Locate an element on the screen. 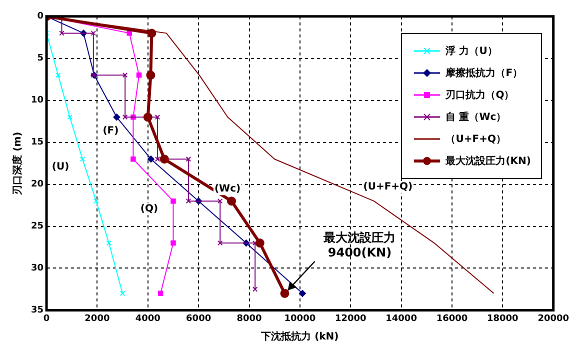 This screenshot has height=355, width=580. y-tick-label: 5 is located at coordinates (40, 59).